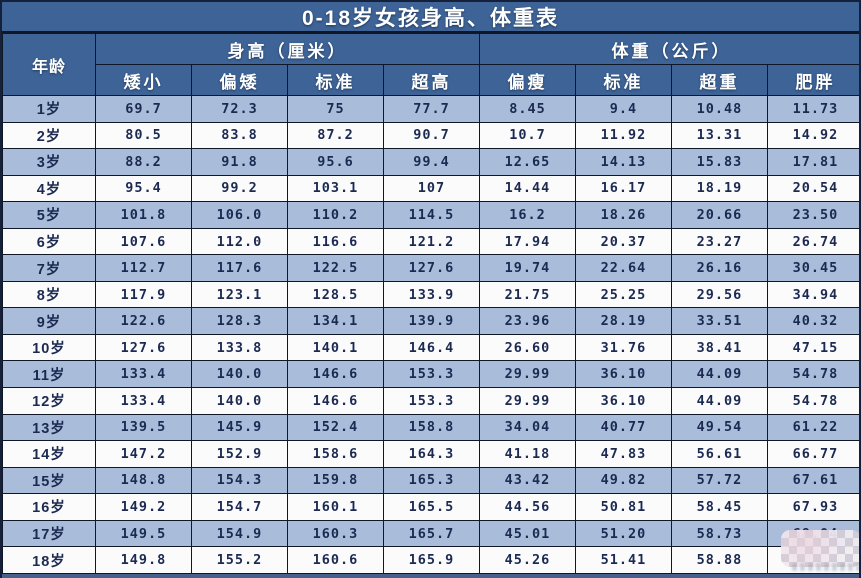 This screenshot has width=861, height=578. Describe the element at coordinates (143, 135) in the screenshot. I see `value-cell: 80.5` at that location.